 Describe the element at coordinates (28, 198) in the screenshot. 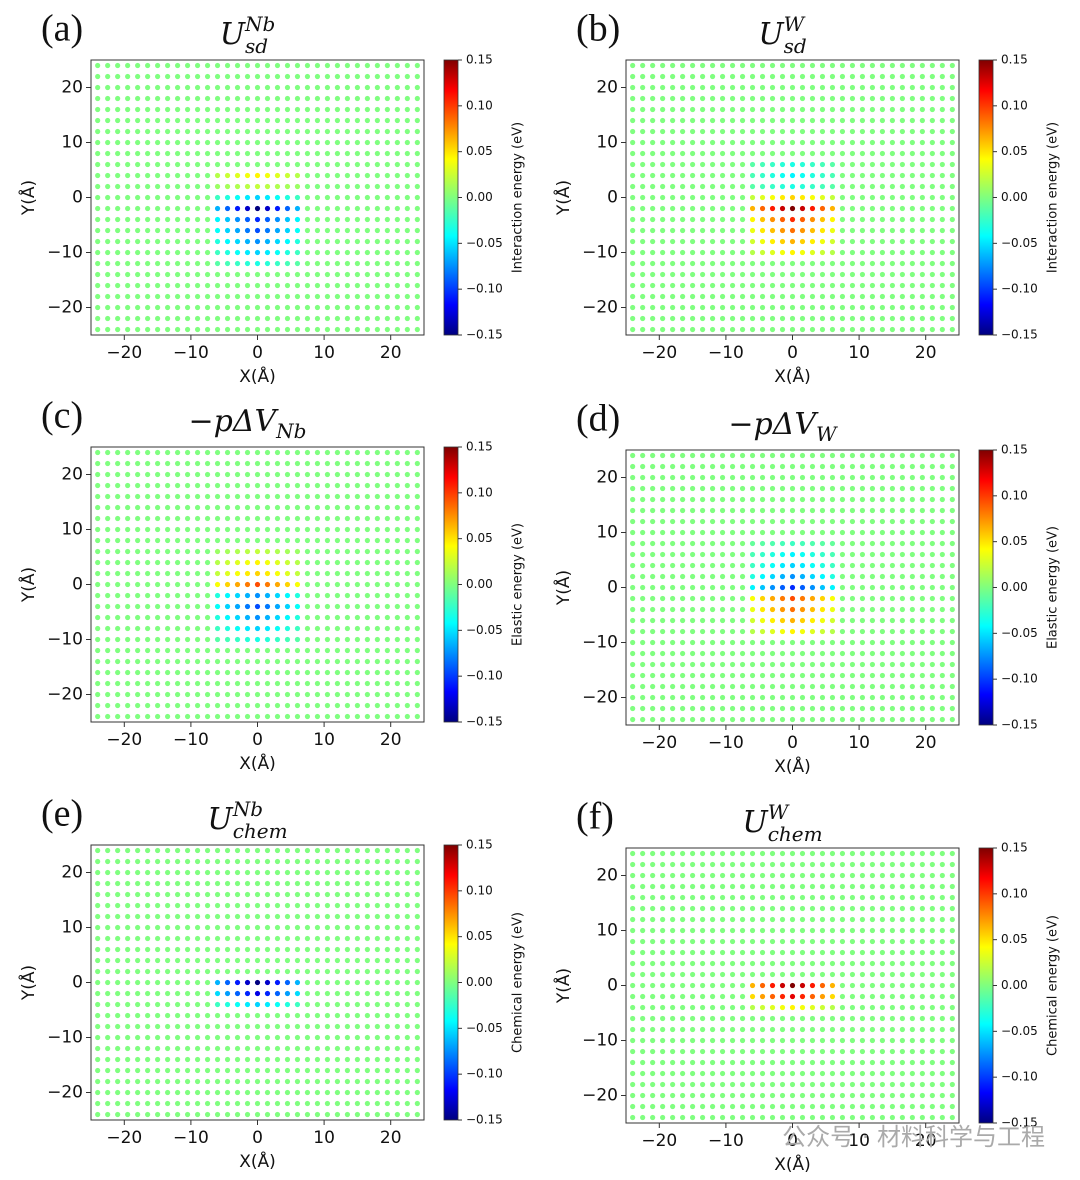

I see `y-axis-label: Y(Å)` at that location.